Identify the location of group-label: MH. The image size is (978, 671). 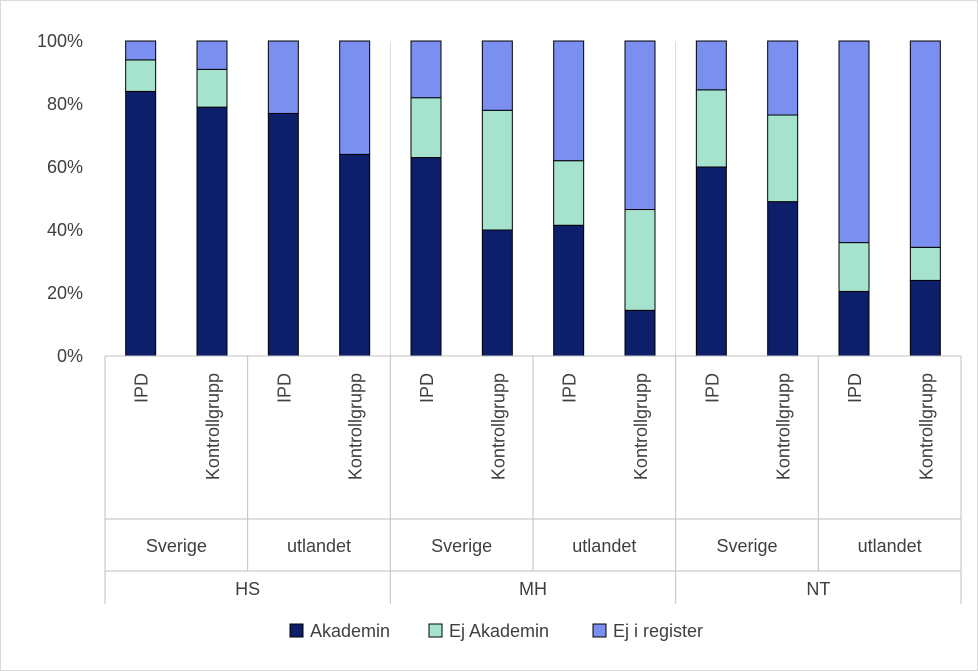
(533, 589).